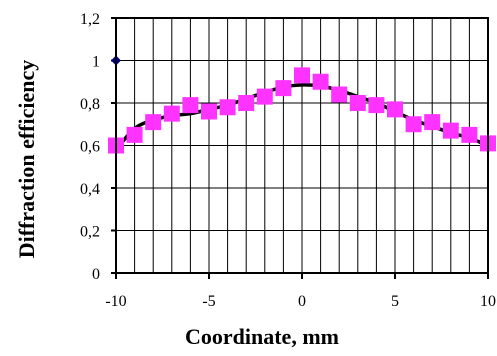  Describe the element at coordinates (90, 19) in the screenshot. I see `y-tick-label: 1,2` at that location.